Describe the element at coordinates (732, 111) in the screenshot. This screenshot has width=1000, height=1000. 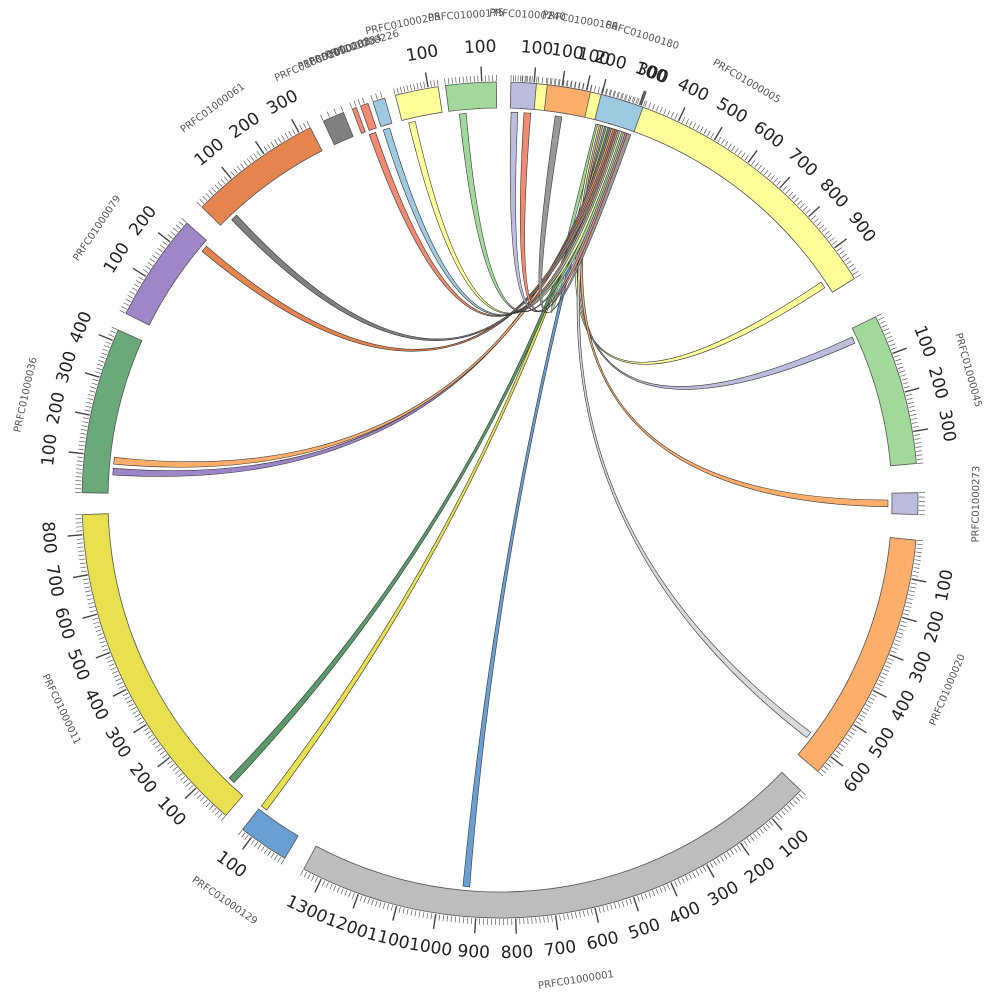
I see `tick-label: 500` at that location.